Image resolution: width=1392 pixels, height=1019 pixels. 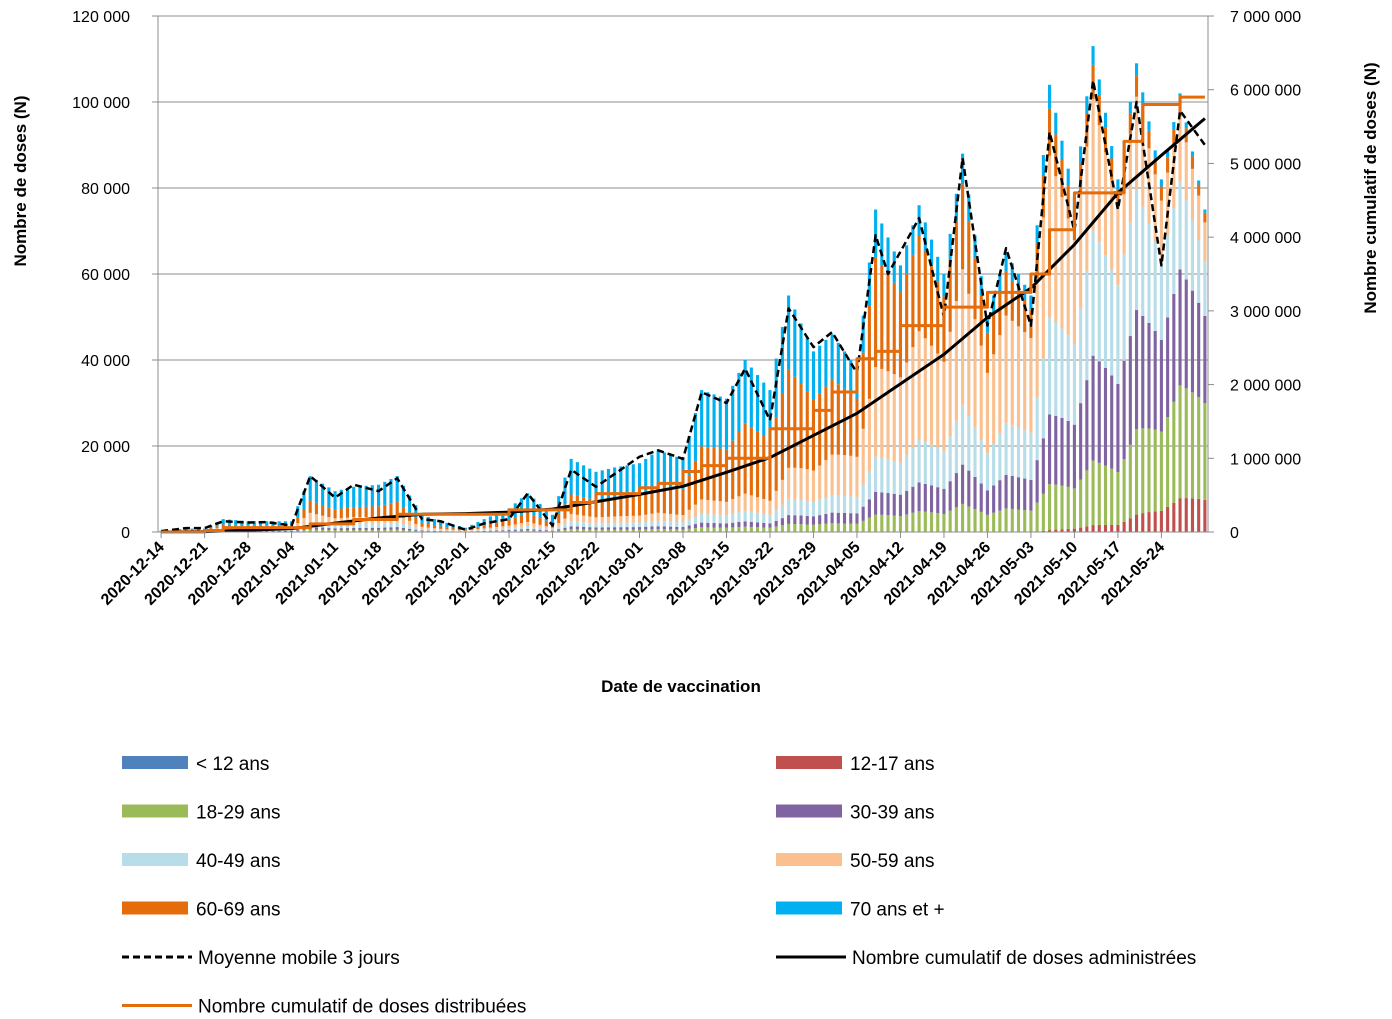 What do you see at coordinates (897, 910) in the screenshot?
I see `legend-label: 70 ans et +` at bounding box center [897, 910].